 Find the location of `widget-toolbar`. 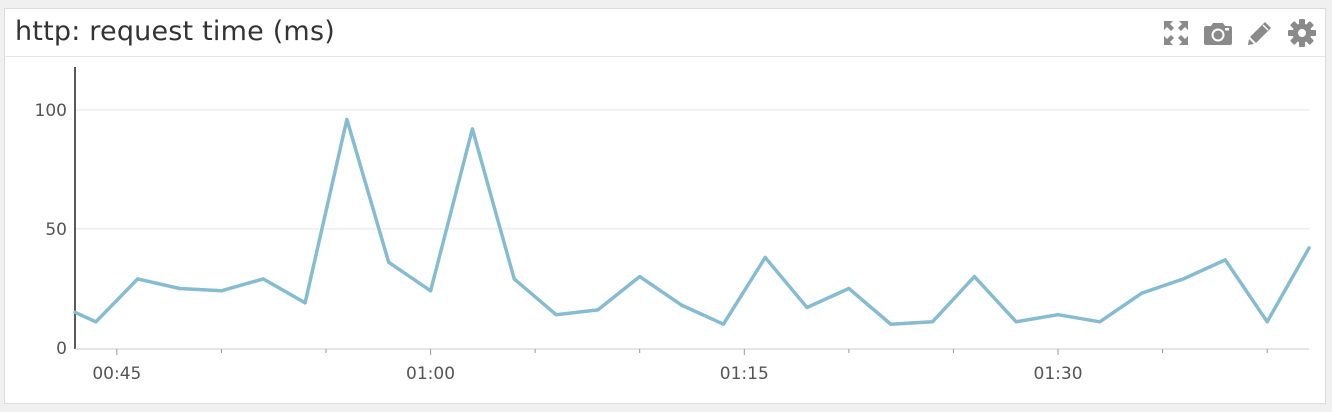

widget-toolbar is located at coordinates (1239, 33).